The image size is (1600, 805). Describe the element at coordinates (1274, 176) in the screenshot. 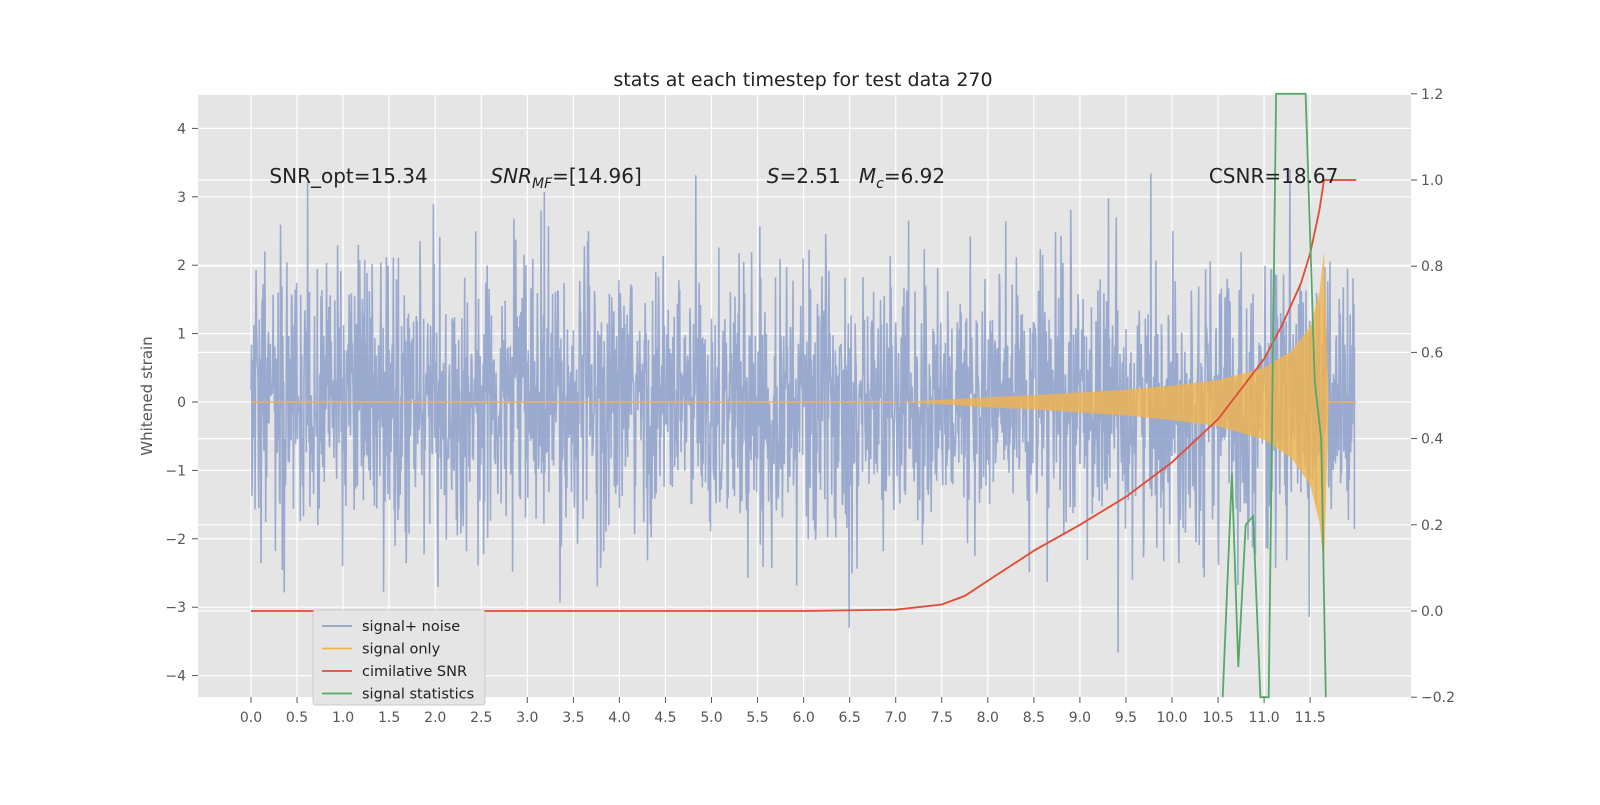

I see `annotation-text: CSNR=18.67` at that location.